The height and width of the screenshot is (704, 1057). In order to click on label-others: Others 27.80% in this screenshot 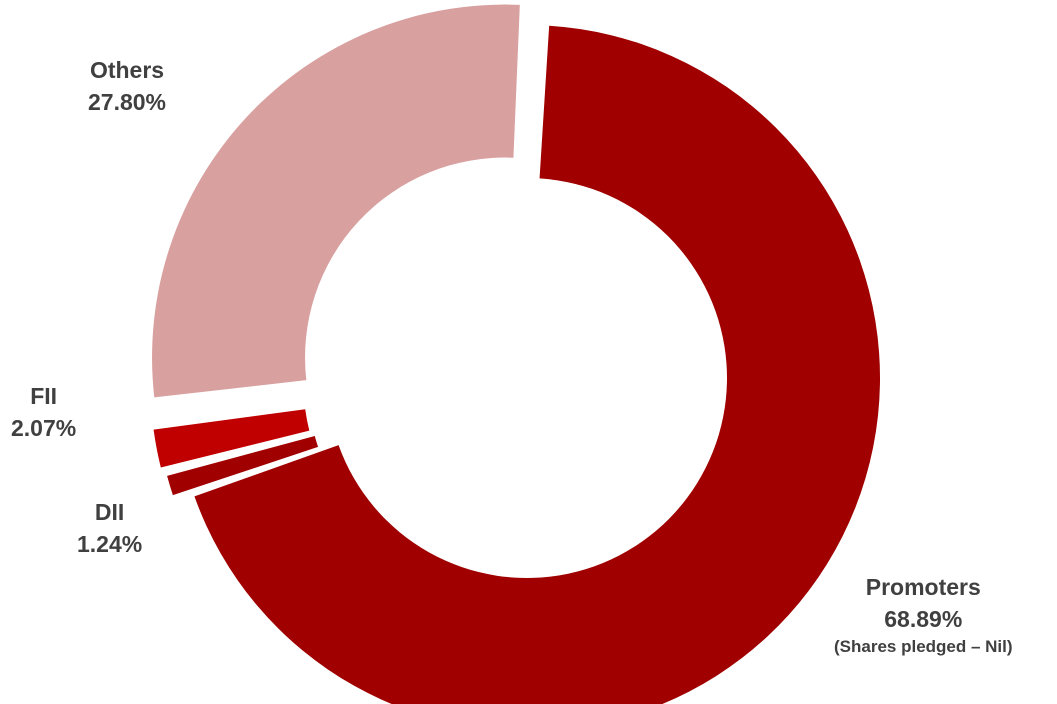, I will do `click(127, 86)`.